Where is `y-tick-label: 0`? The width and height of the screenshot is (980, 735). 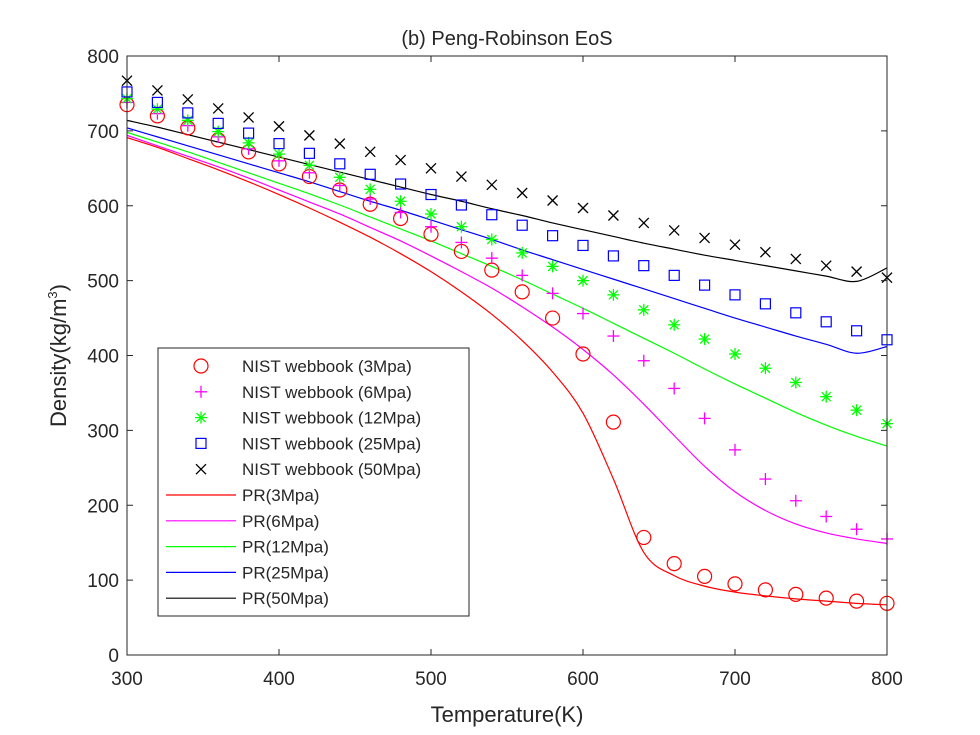
y-tick-label: 0 is located at coordinates (113, 656).